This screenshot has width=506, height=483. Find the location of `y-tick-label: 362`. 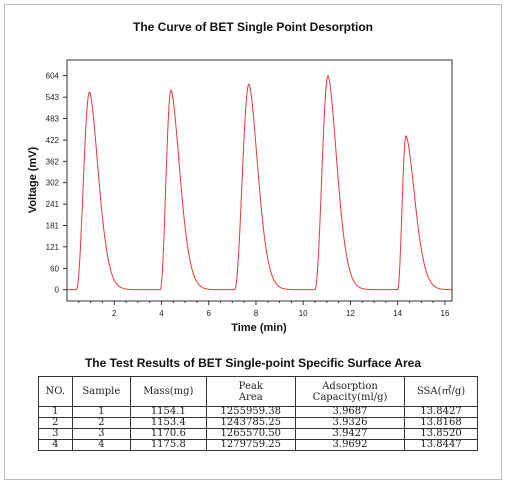

y-tick-label: 362 is located at coordinates (53, 161).